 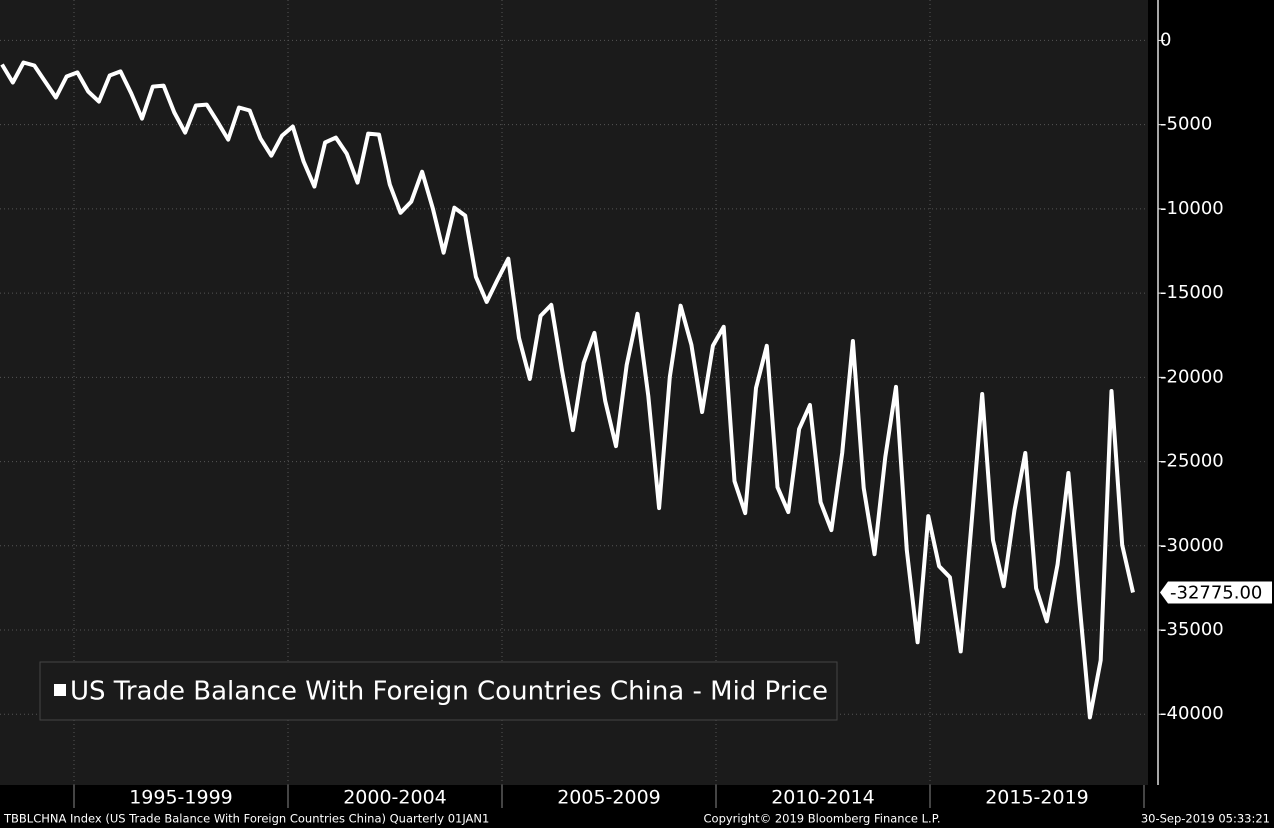 What do you see at coordinates (1192, 208) in the screenshot?
I see `y-tick-label: -10000` at bounding box center [1192, 208].